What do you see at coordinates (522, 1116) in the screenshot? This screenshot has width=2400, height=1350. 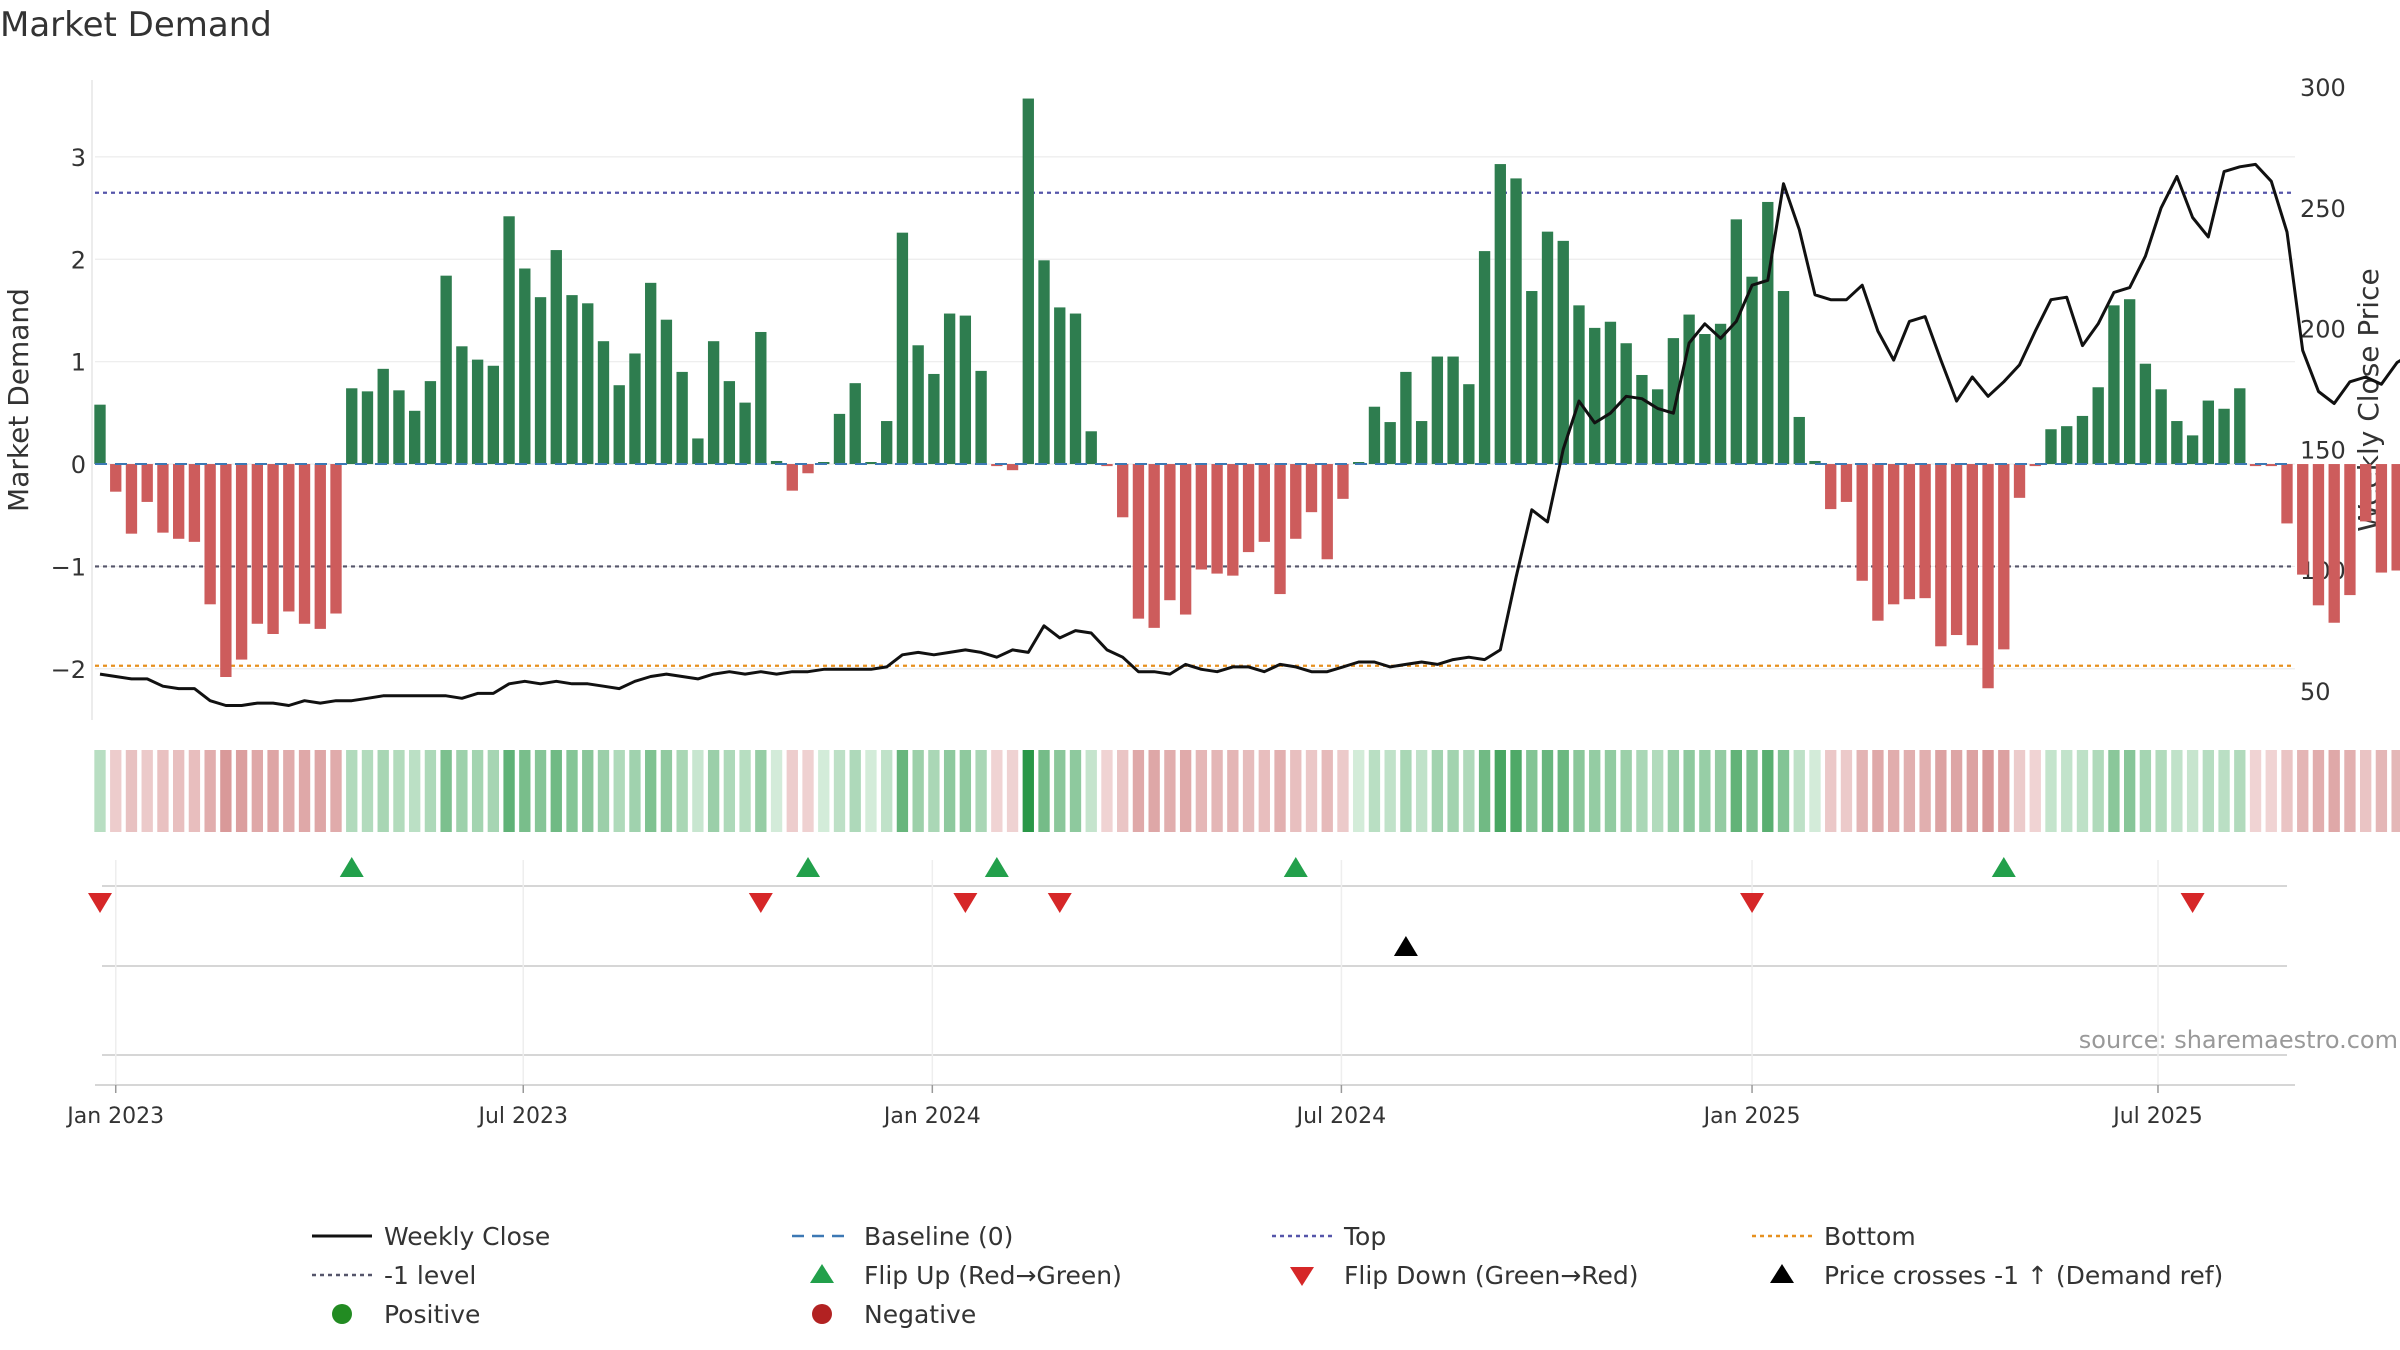 I see `x-tick-label: Jul 2023` at bounding box center [522, 1116].